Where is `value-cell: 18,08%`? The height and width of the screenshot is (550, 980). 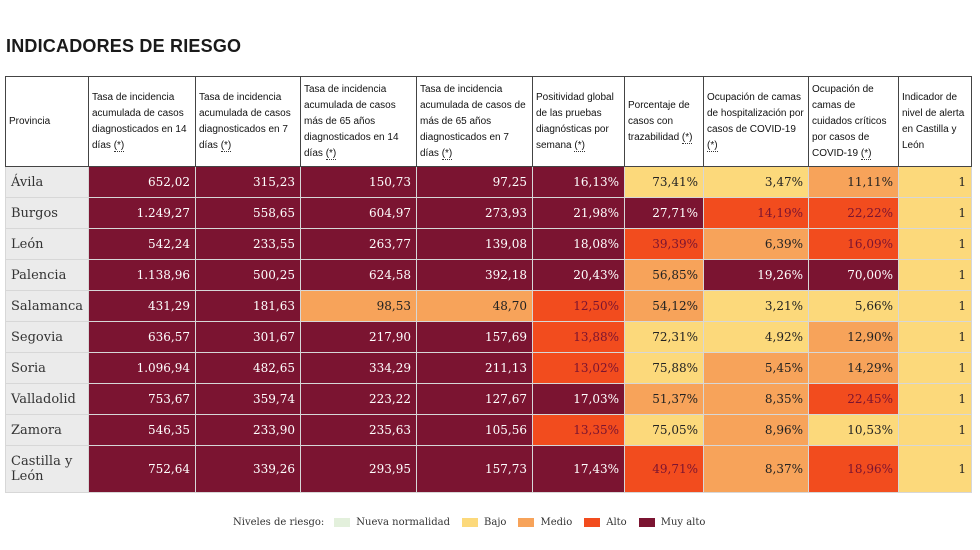 value-cell: 18,08% is located at coordinates (578, 244).